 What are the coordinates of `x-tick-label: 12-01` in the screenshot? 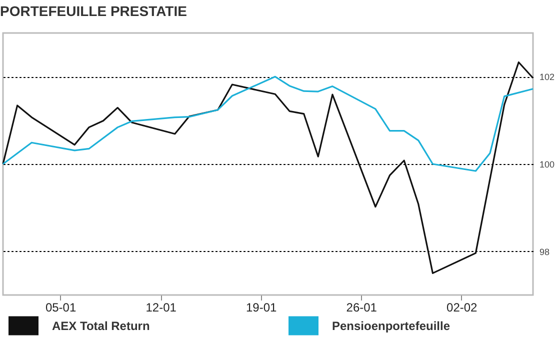 It's located at (161, 307).